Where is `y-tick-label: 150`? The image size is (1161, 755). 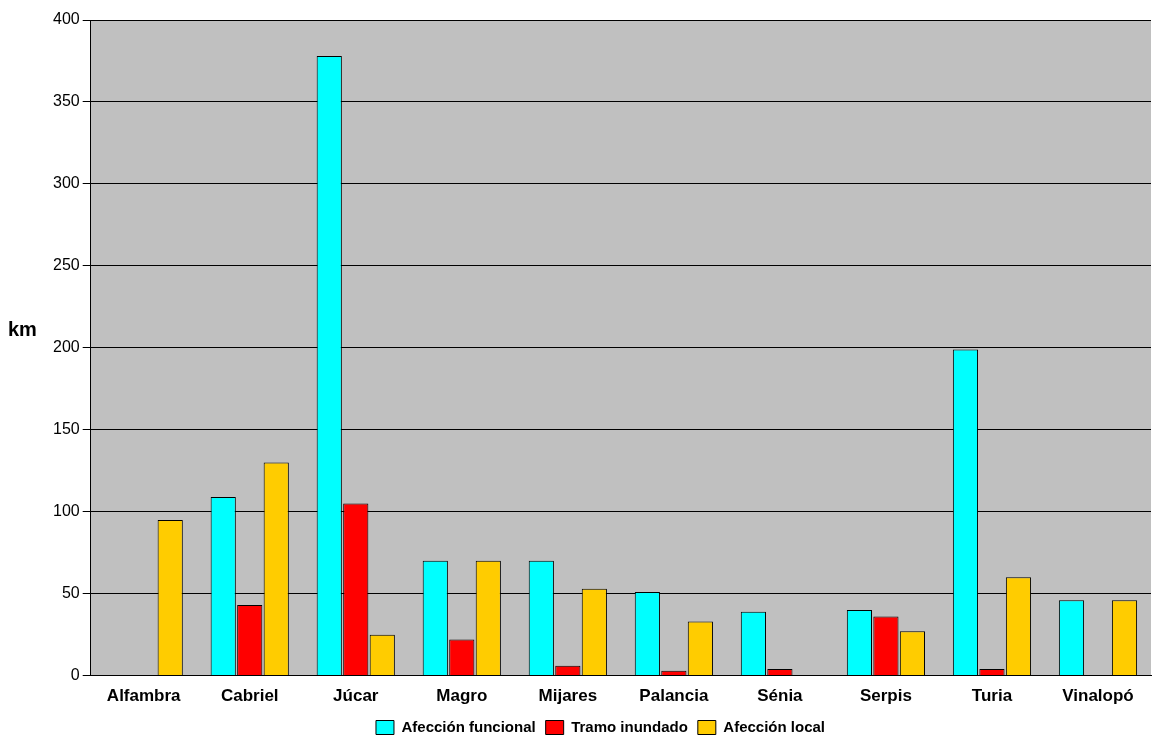
y-tick-label: 150 is located at coordinates (66, 429).